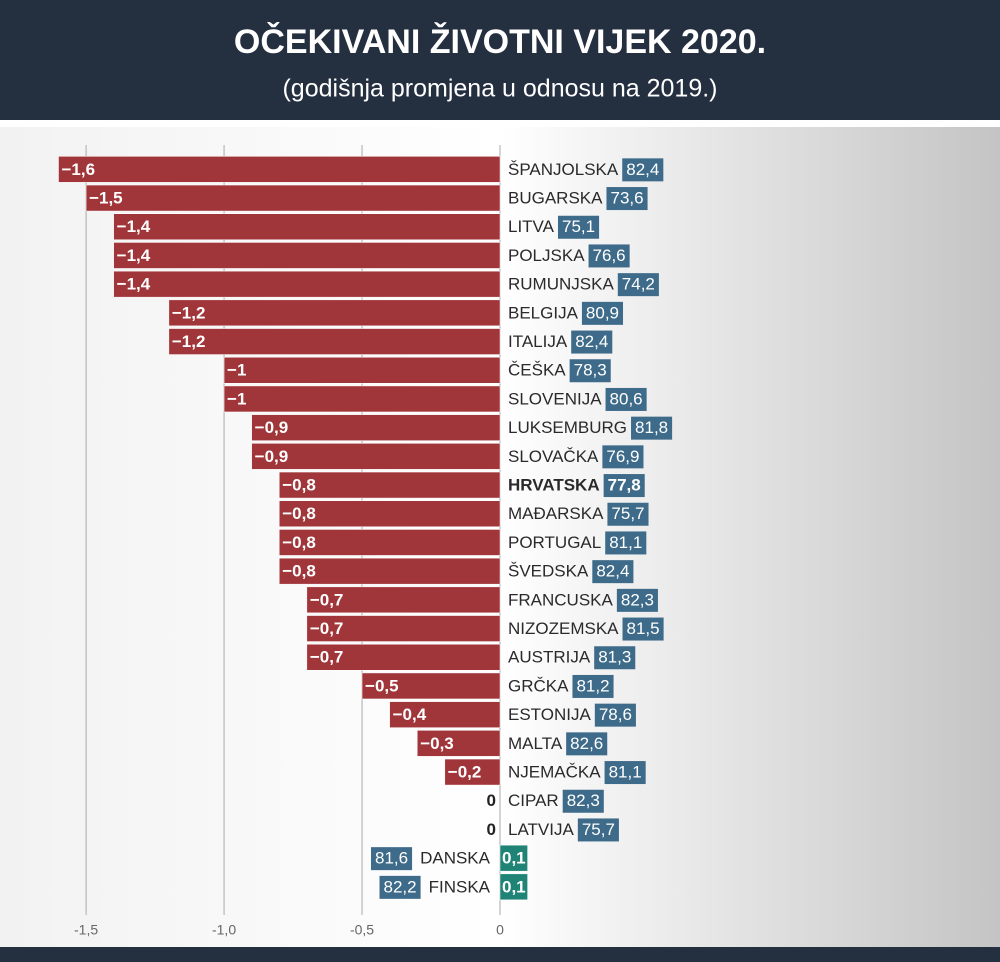  What do you see at coordinates (561, 284) in the screenshot?
I see `category-label: RUMUNJSKA` at bounding box center [561, 284].